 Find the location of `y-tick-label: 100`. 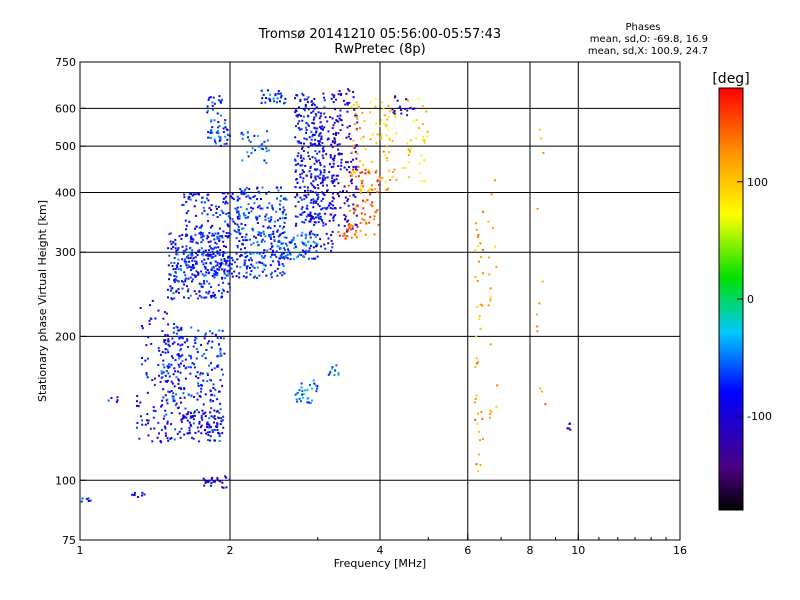

y-tick-label: 100 is located at coordinates (65, 480).